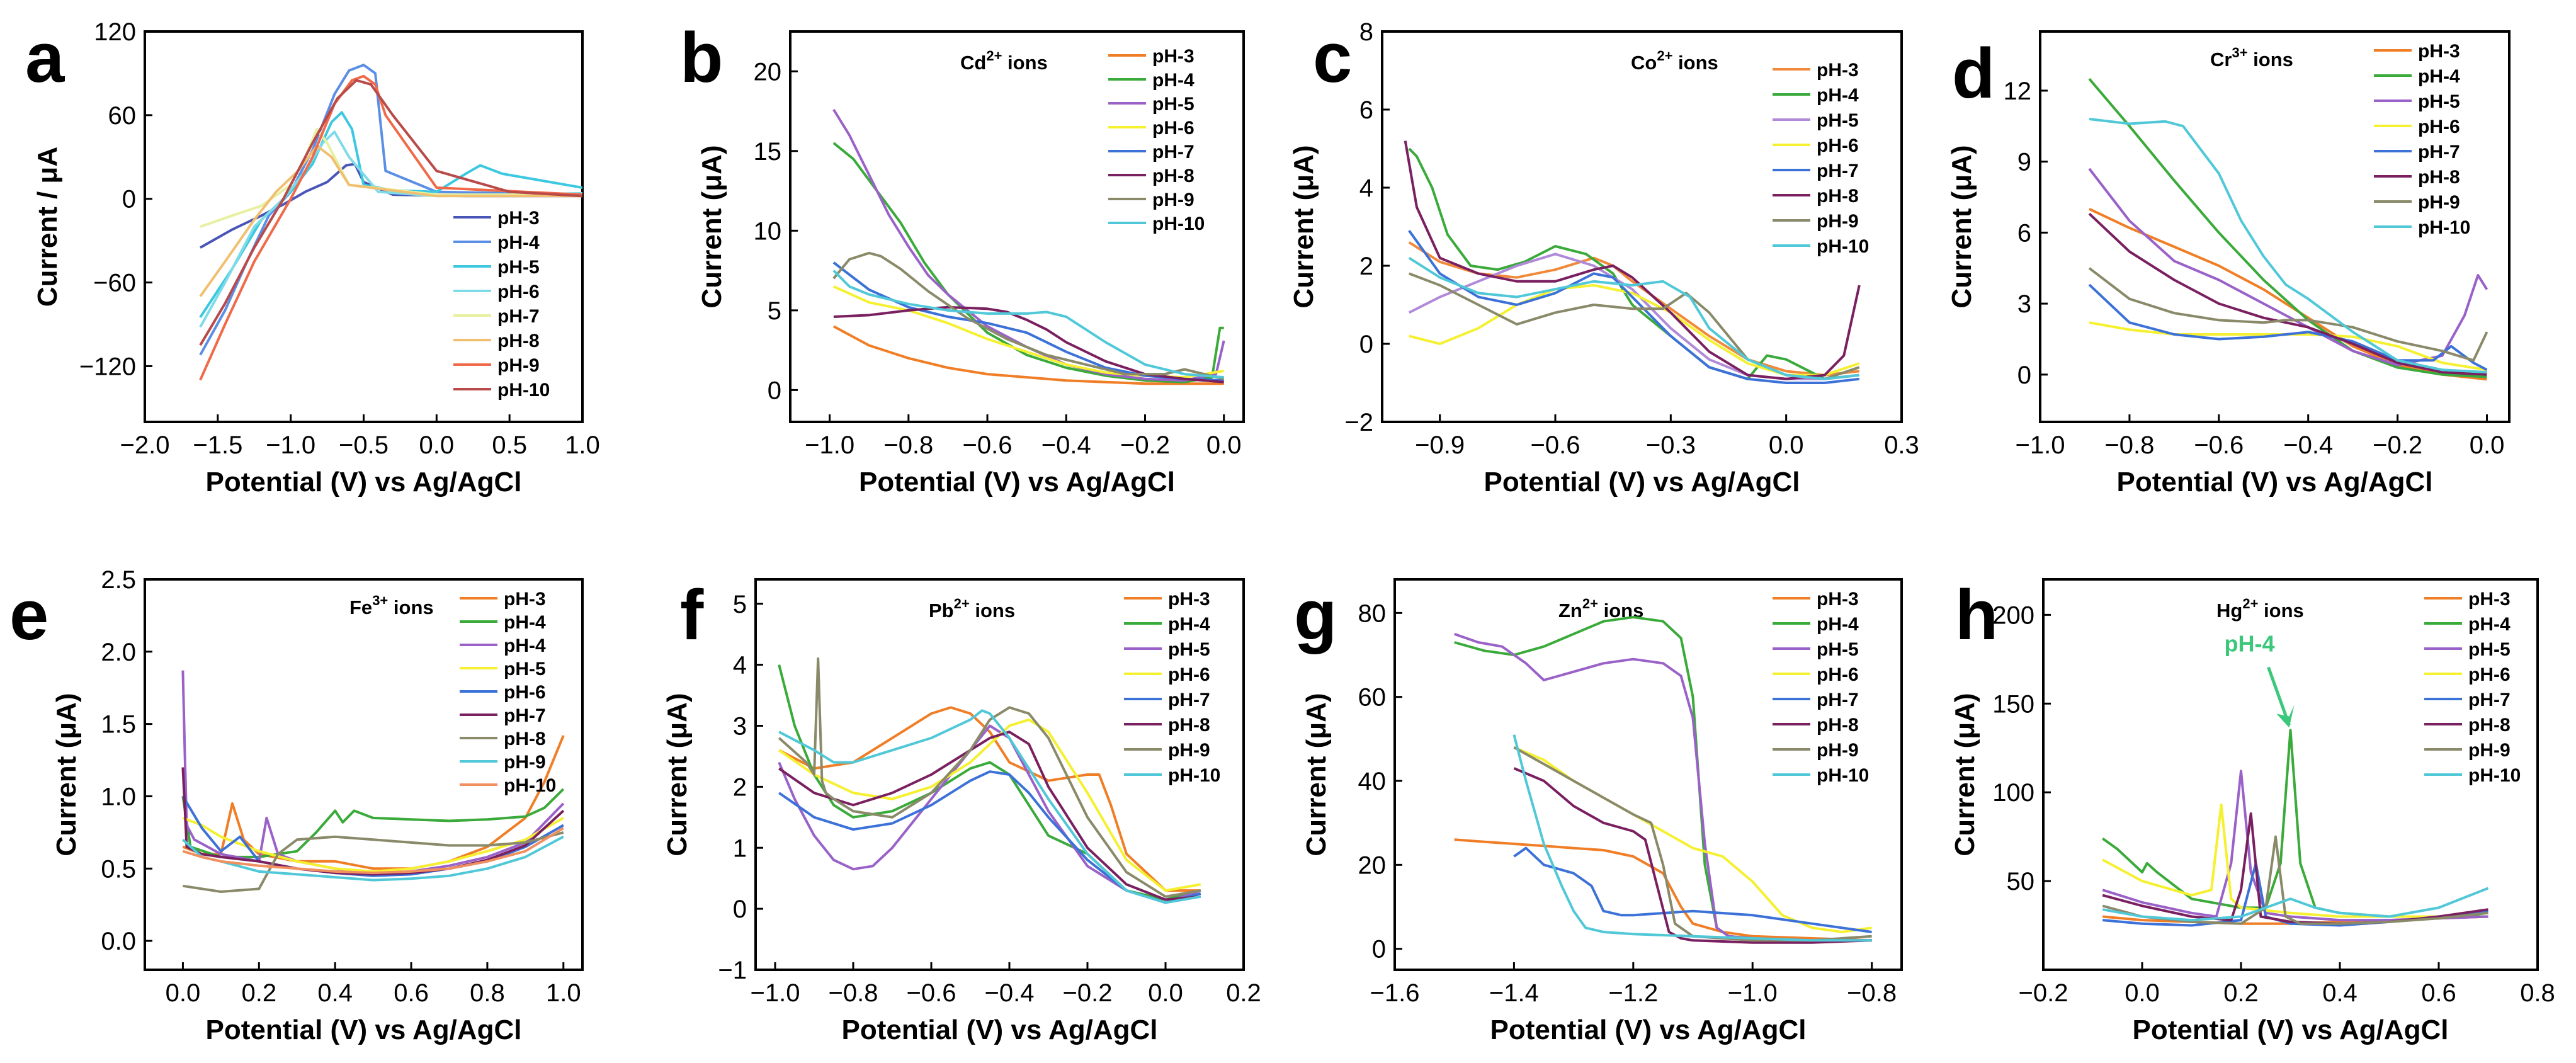 This screenshot has width=2576, height=1063. I want to click on y-tick-label: 6, so click(2024, 233).